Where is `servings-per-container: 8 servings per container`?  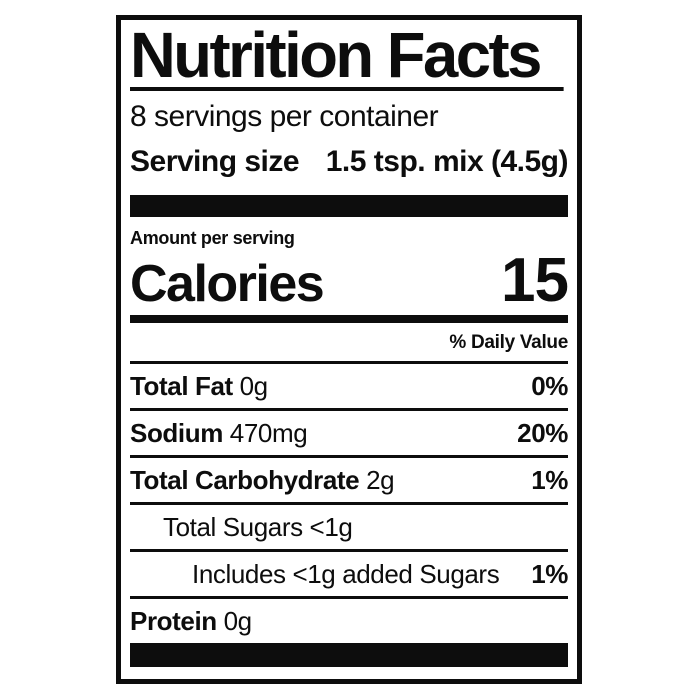
servings-per-container: 8 servings per container is located at coordinates (284, 116).